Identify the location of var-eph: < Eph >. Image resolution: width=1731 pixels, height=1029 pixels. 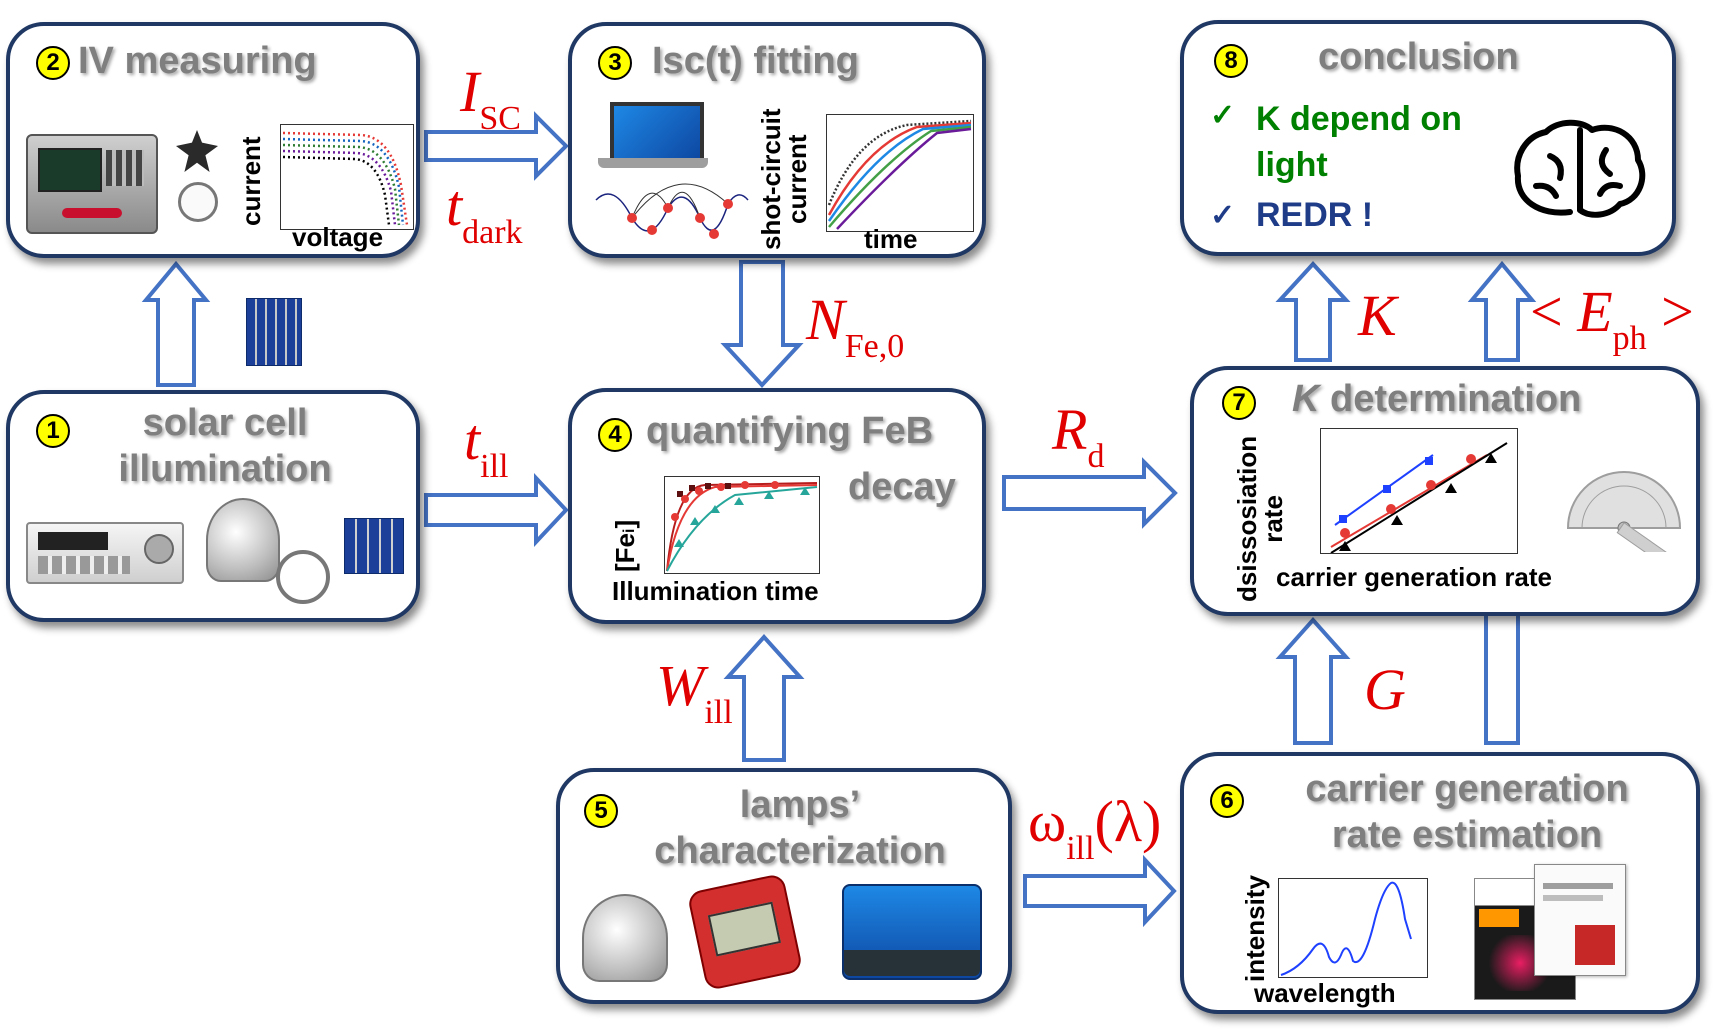
(1612, 318).